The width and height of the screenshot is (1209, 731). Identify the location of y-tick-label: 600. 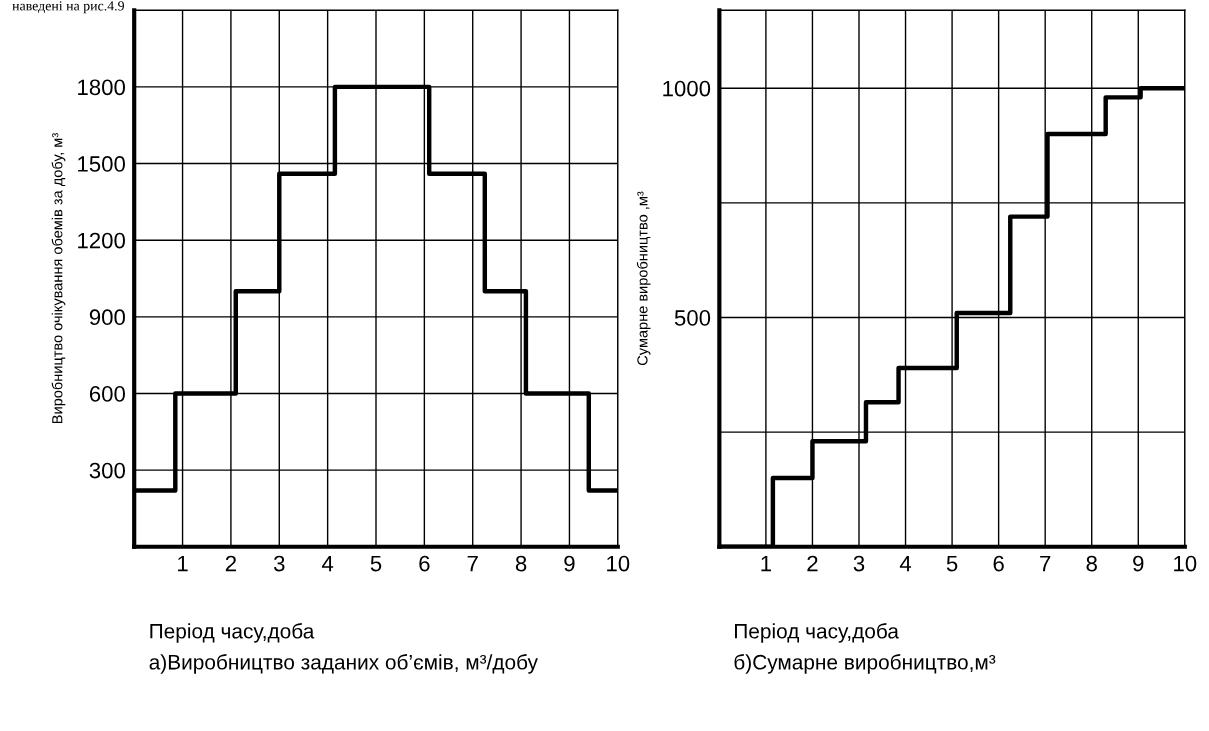
(107, 394).